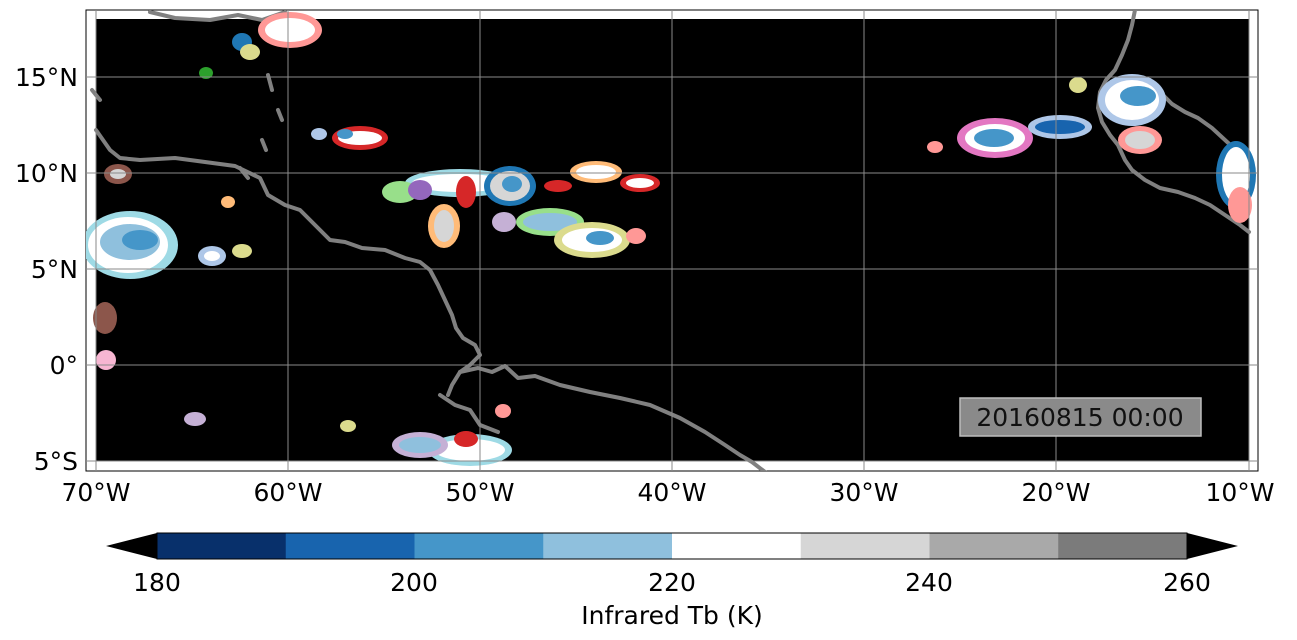 This screenshot has width=1297, height=640. What do you see at coordinates (46, 77) in the screenshot?
I see `lat-tick-label: 15°N` at bounding box center [46, 77].